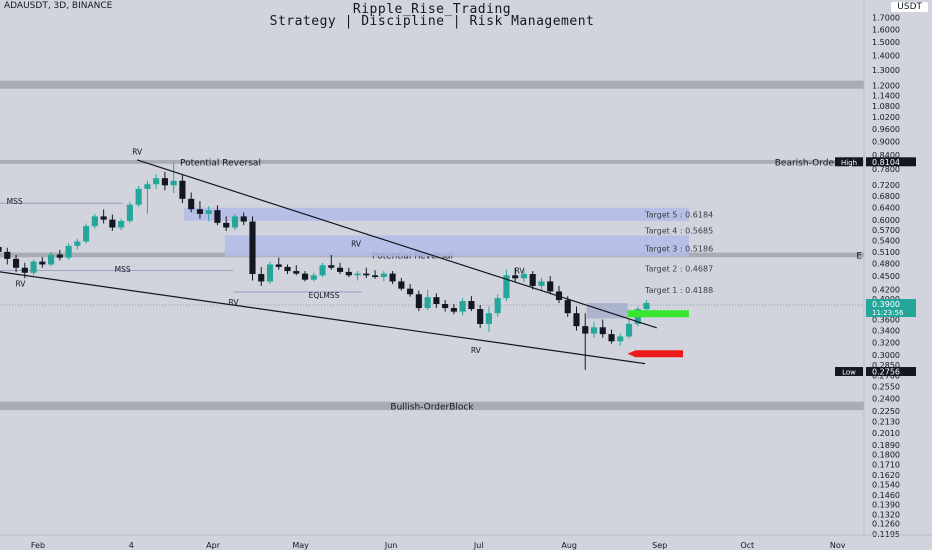 The height and width of the screenshot is (550, 932). What do you see at coordinates (436, 214) in the screenshot?
I see `target-box` at bounding box center [436, 214].